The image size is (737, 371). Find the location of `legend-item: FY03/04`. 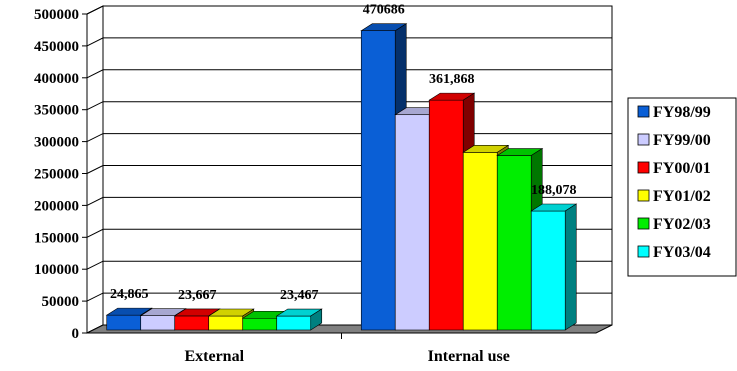

legend-item: FY03/04 is located at coordinates (674, 252).